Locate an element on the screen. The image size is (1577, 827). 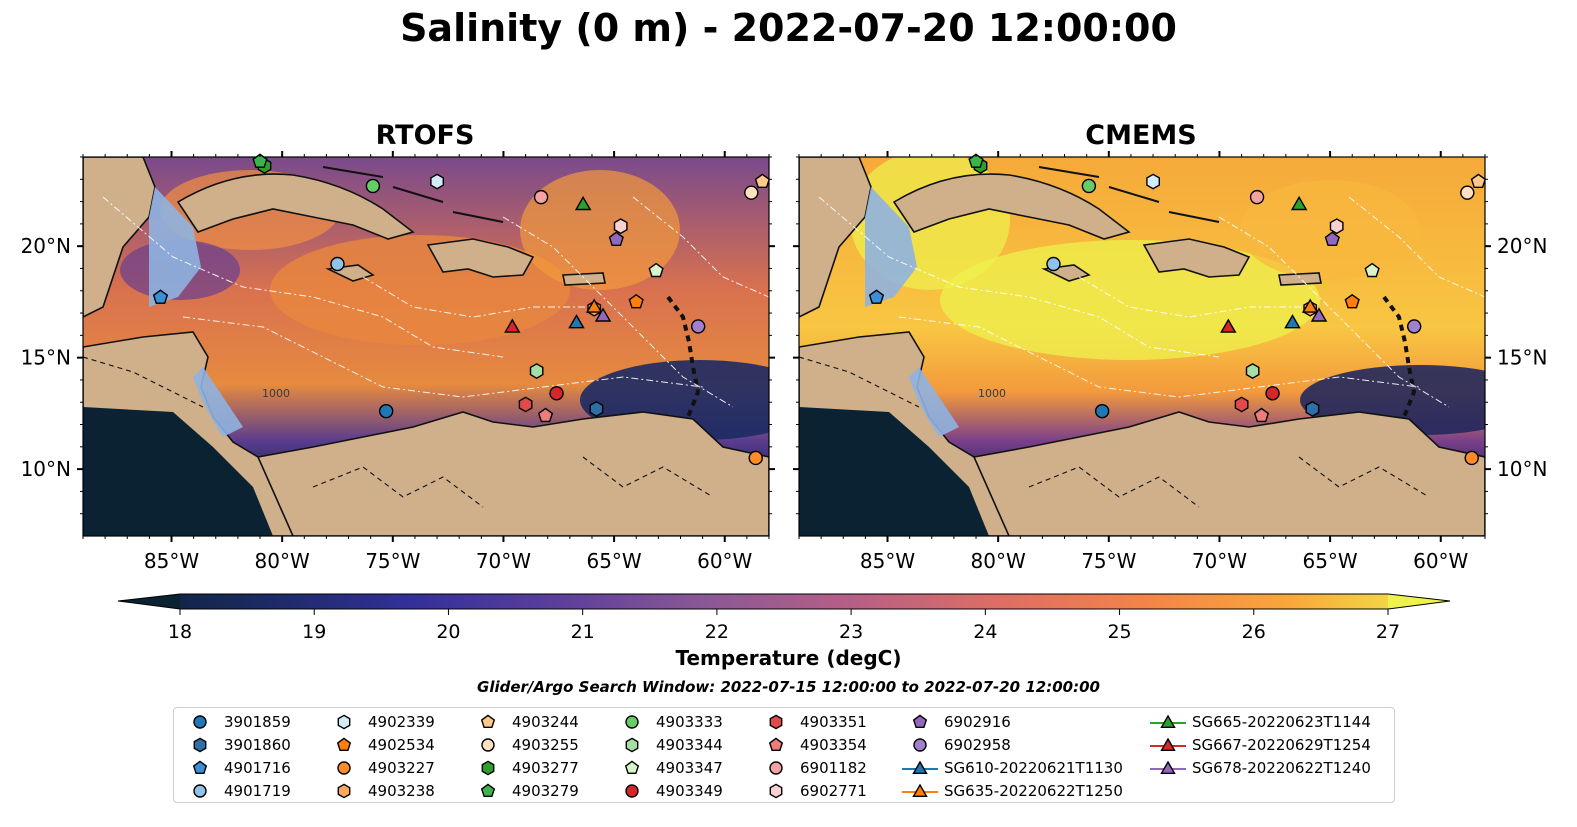
colorbar-tick-label: 18 is located at coordinates (180, 630).